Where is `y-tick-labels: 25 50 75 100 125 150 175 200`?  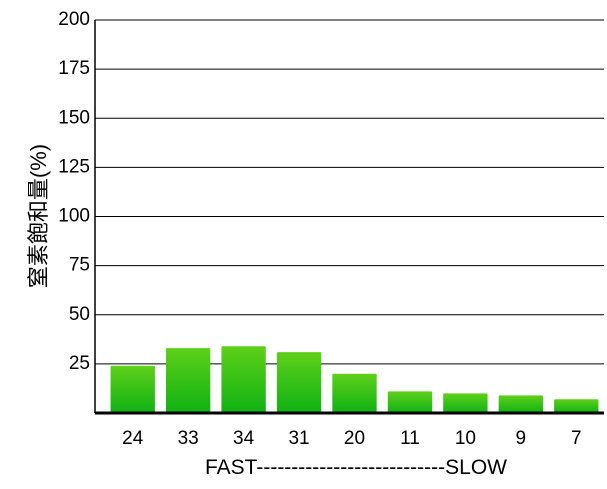
y-tick-labels: 25 50 75 100 125 150 175 200 is located at coordinates (74, 191).